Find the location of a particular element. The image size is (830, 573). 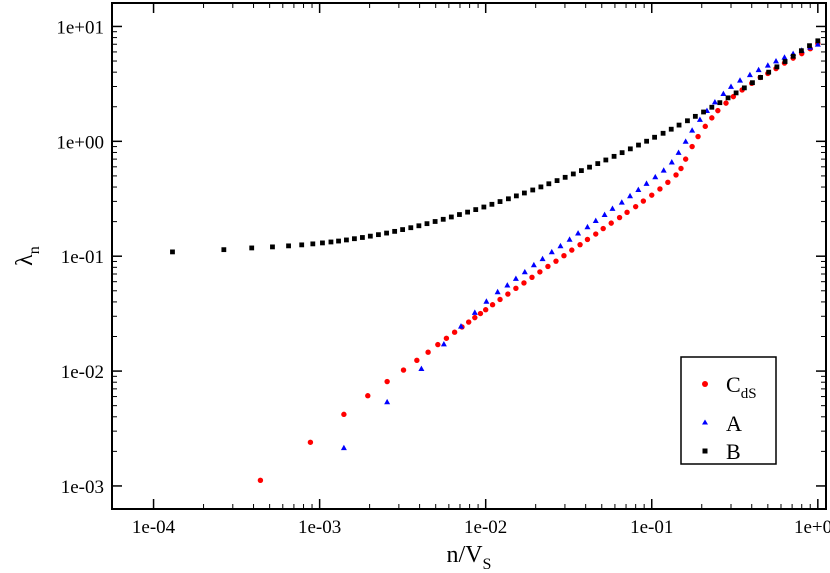

x-axis-label-main: n/V is located at coordinates (465, 555).